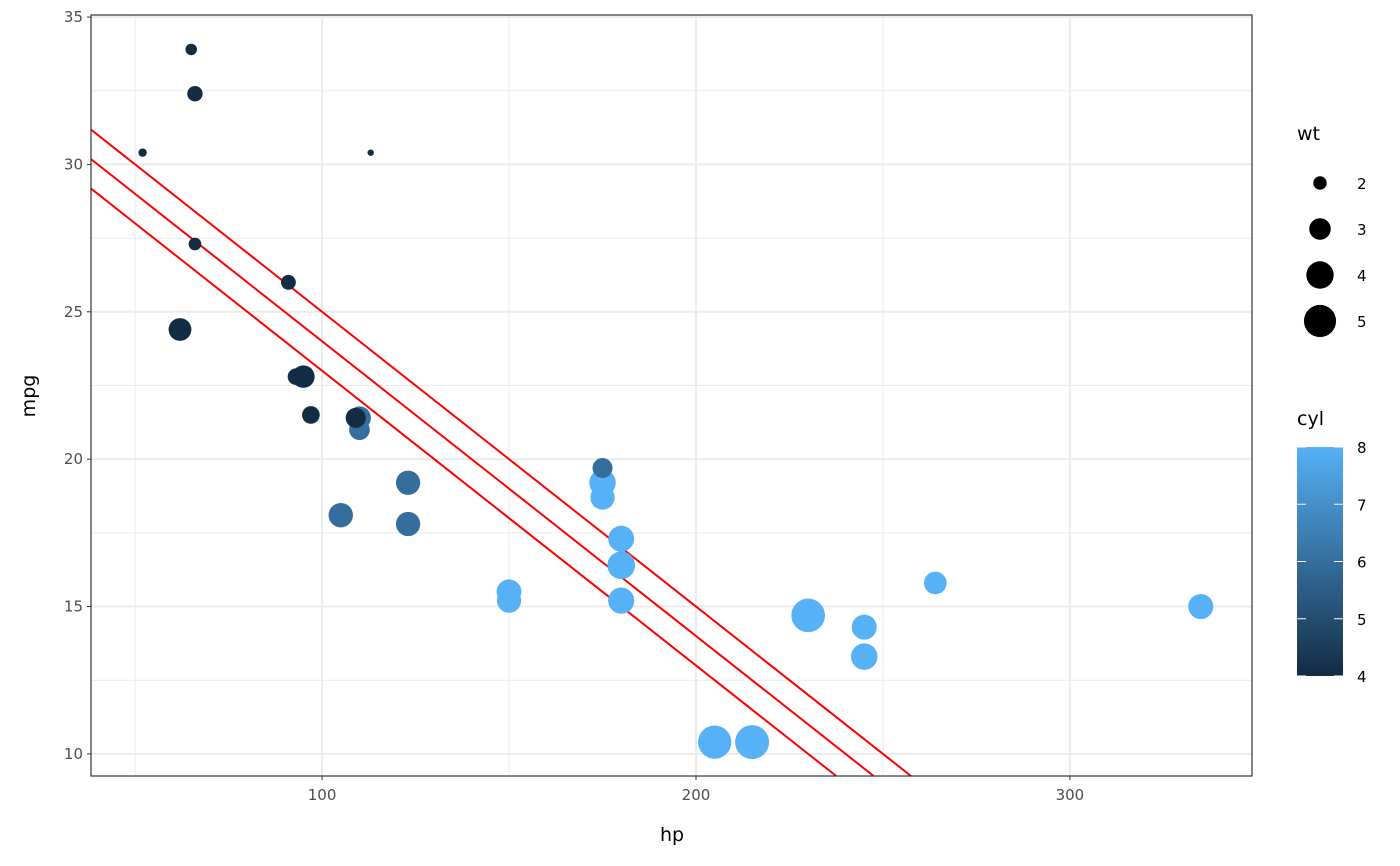  What do you see at coordinates (1308, 134) in the screenshot?
I see `size-legend-title: wt` at bounding box center [1308, 134].